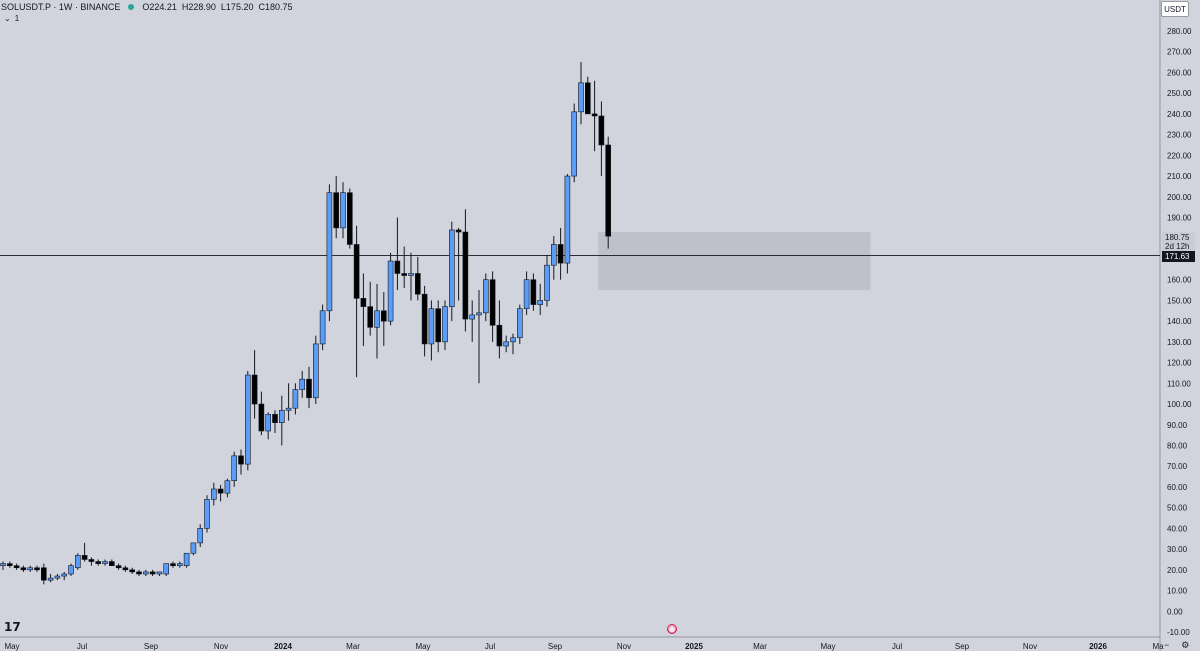 This screenshot has width=1200, height=651. Describe the element at coordinates (1179, 404) in the screenshot. I see `price-tick-label: 100.00` at that location.